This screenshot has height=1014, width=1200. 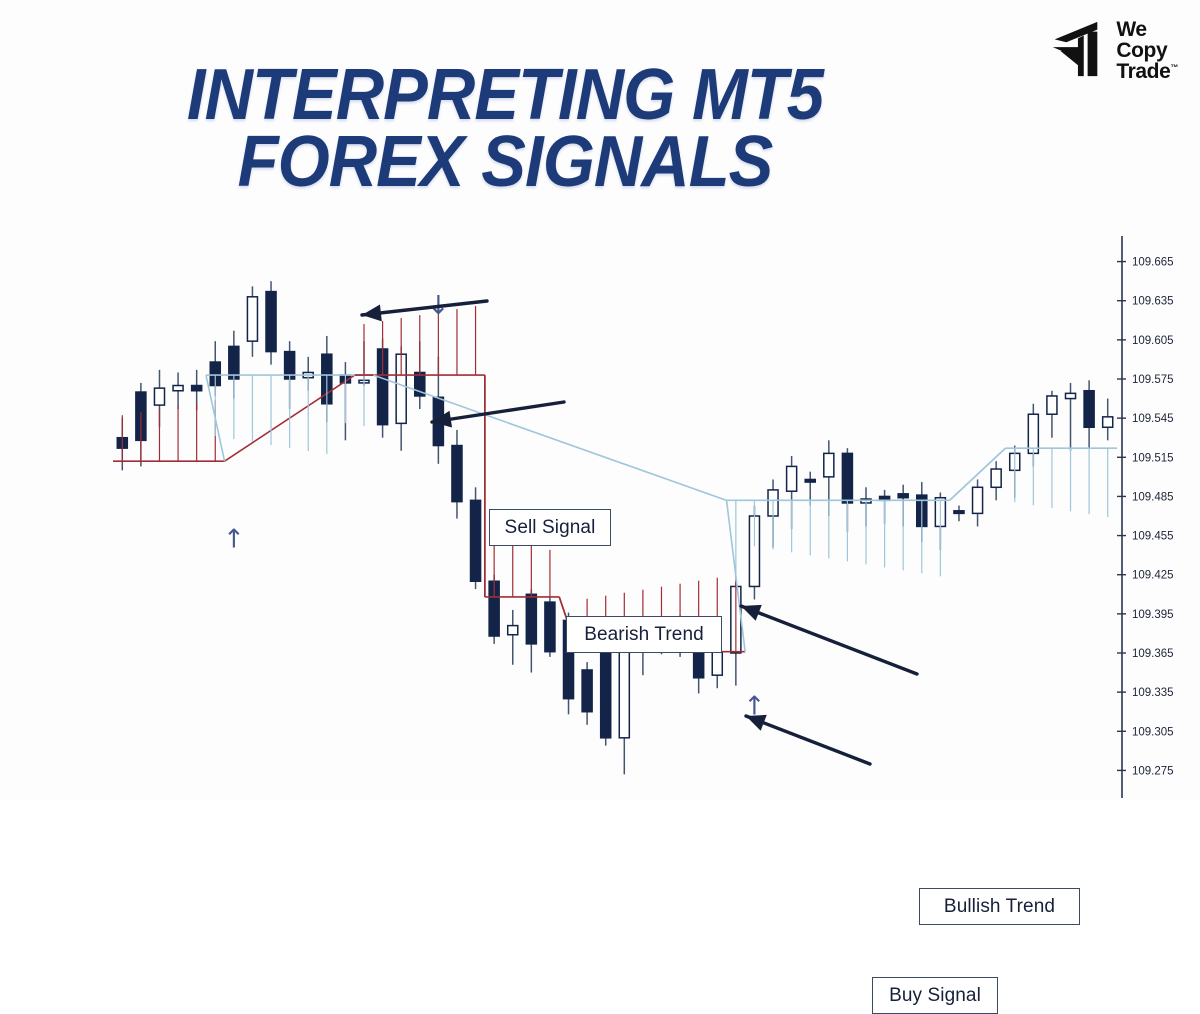 What do you see at coordinates (1153, 732) in the screenshot?
I see `axis-tick-label: 109.305` at bounding box center [1153, 732].